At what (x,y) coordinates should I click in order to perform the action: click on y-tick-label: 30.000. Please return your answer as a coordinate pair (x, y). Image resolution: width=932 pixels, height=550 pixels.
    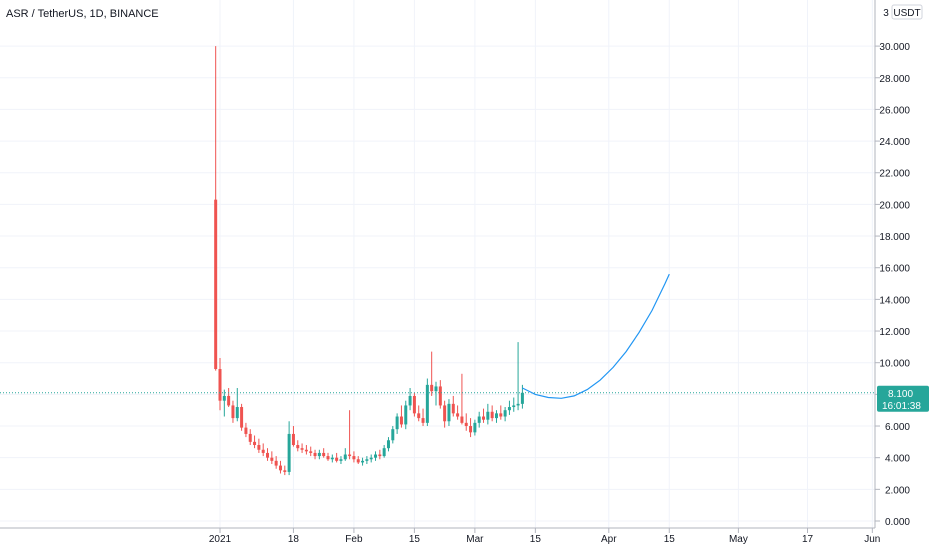
    Looking at the image, I should click on (894, 47).